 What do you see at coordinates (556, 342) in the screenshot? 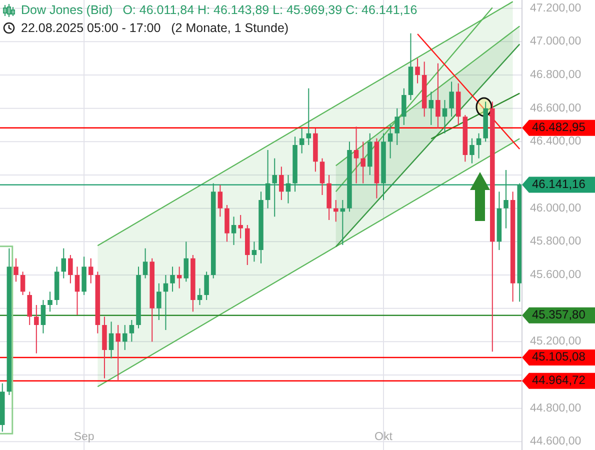
I see `y-tick-label: 45.200,00` at bounding box center [556, 342].